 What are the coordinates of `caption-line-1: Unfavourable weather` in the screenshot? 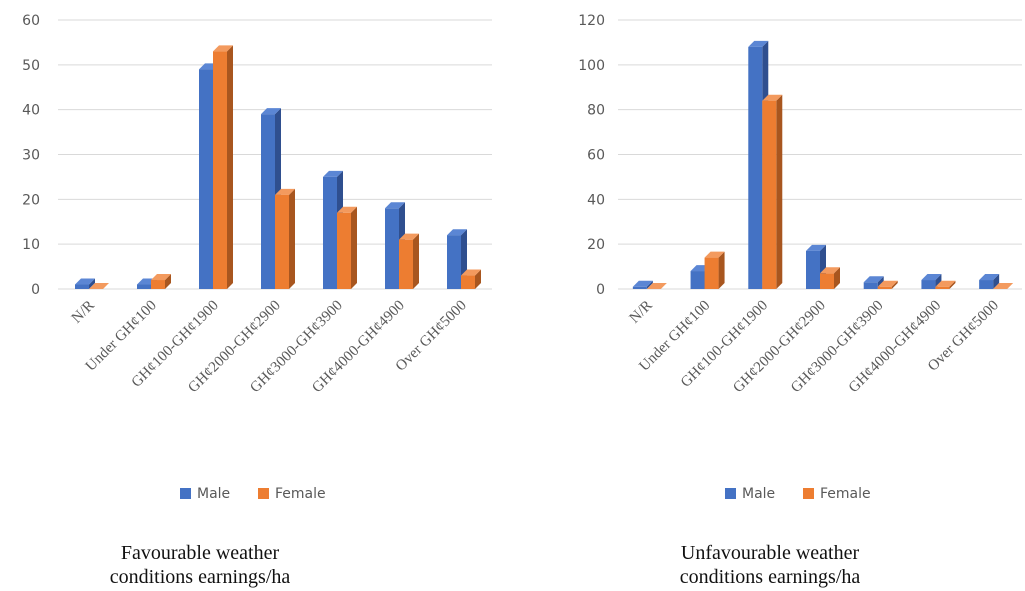 It's located at (770, 553).